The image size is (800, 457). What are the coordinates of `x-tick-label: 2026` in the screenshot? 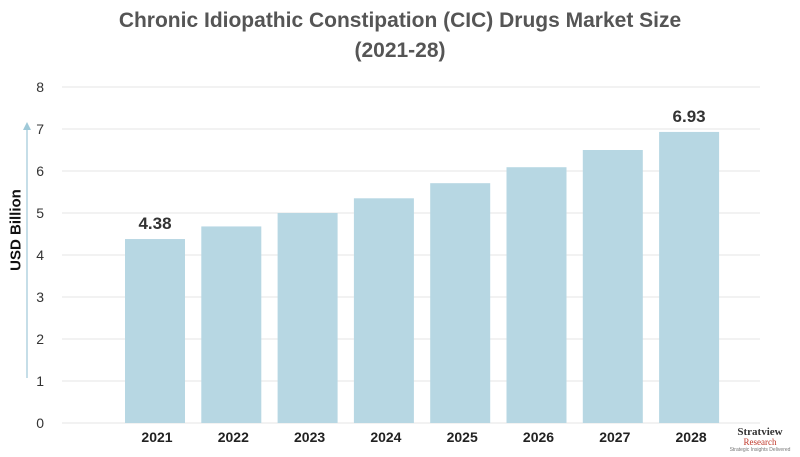 It's located at (538, 437).